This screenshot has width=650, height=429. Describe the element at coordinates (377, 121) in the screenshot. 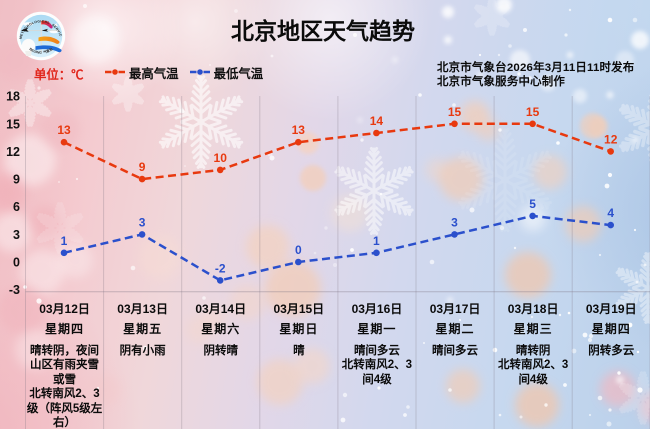

I see `svg-text: 14` at that location.